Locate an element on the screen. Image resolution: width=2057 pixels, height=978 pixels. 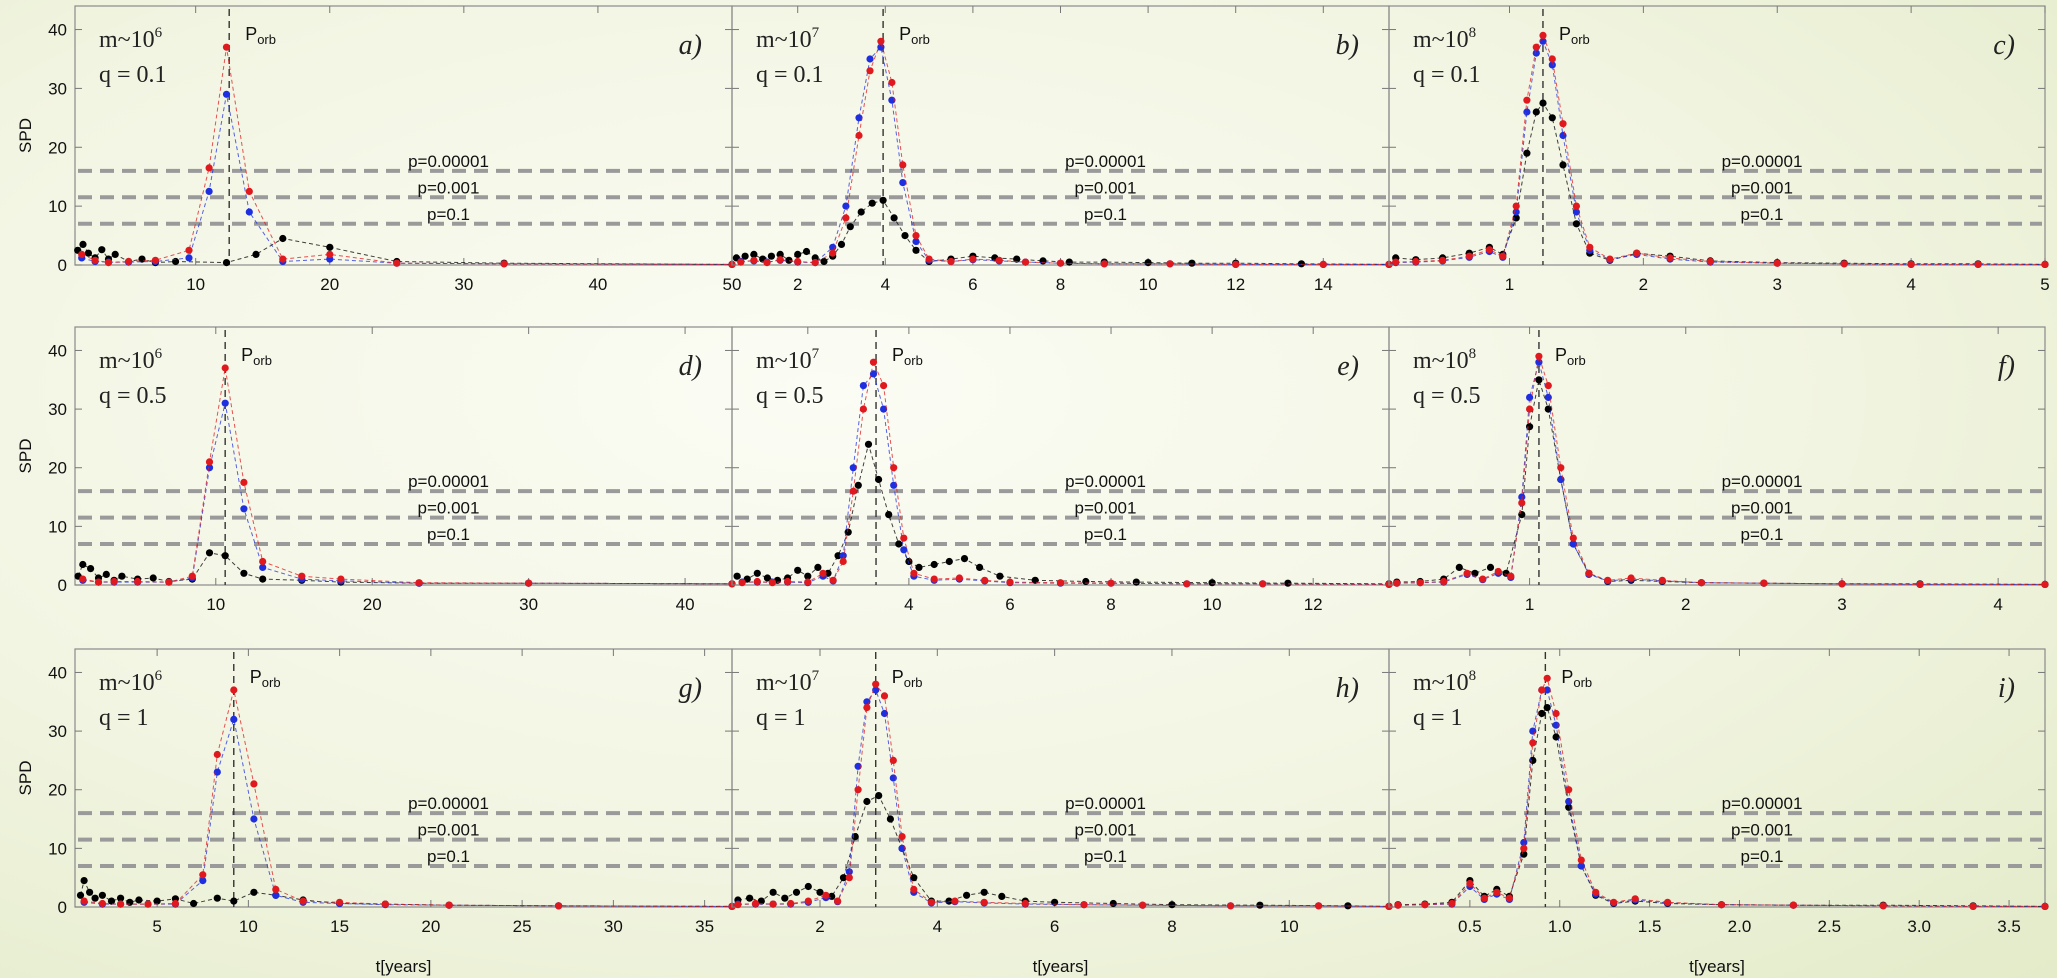
x-tick-label: 3 is located at coordinates (1841, 604).